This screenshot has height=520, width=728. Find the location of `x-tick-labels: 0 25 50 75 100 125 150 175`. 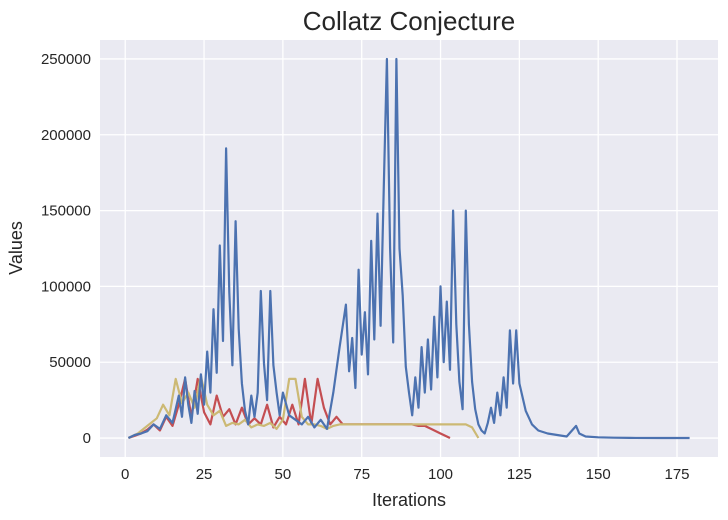

x-tick-labels: 0 25 50 75 100 125 150 175 is located at coordinates (405, 474).